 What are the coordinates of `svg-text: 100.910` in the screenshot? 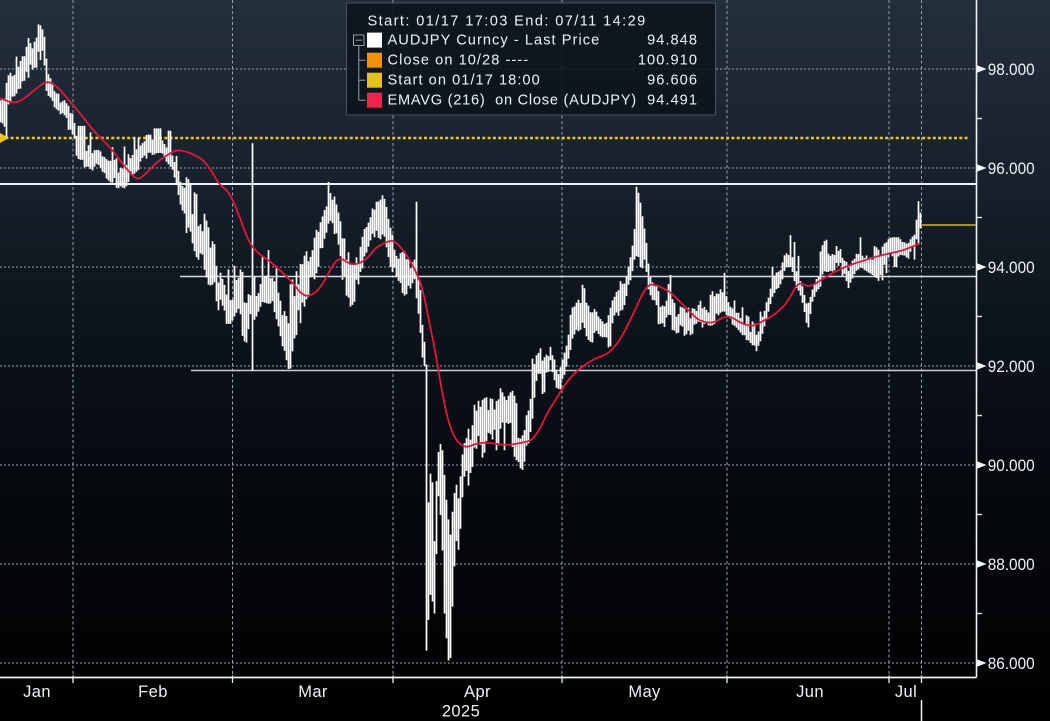 It's located at (668, 60).